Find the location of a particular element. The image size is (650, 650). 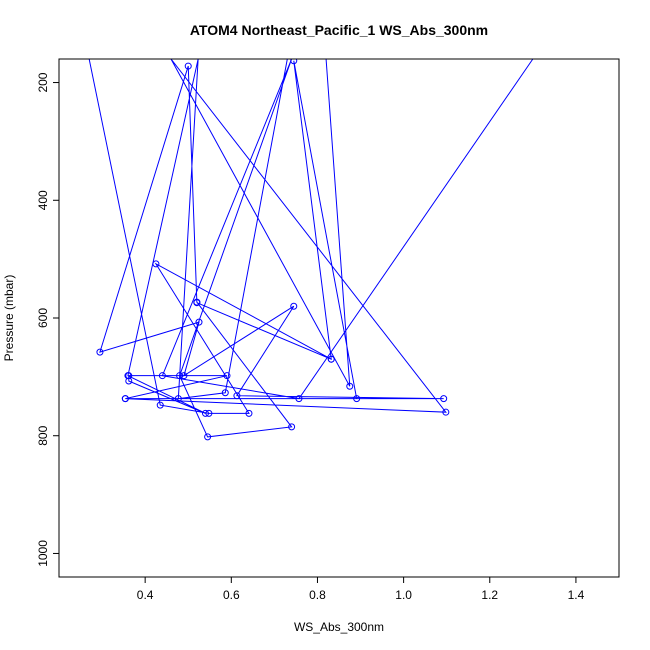

x-tick-label: 0.6 is located at coordinates (231, 595).